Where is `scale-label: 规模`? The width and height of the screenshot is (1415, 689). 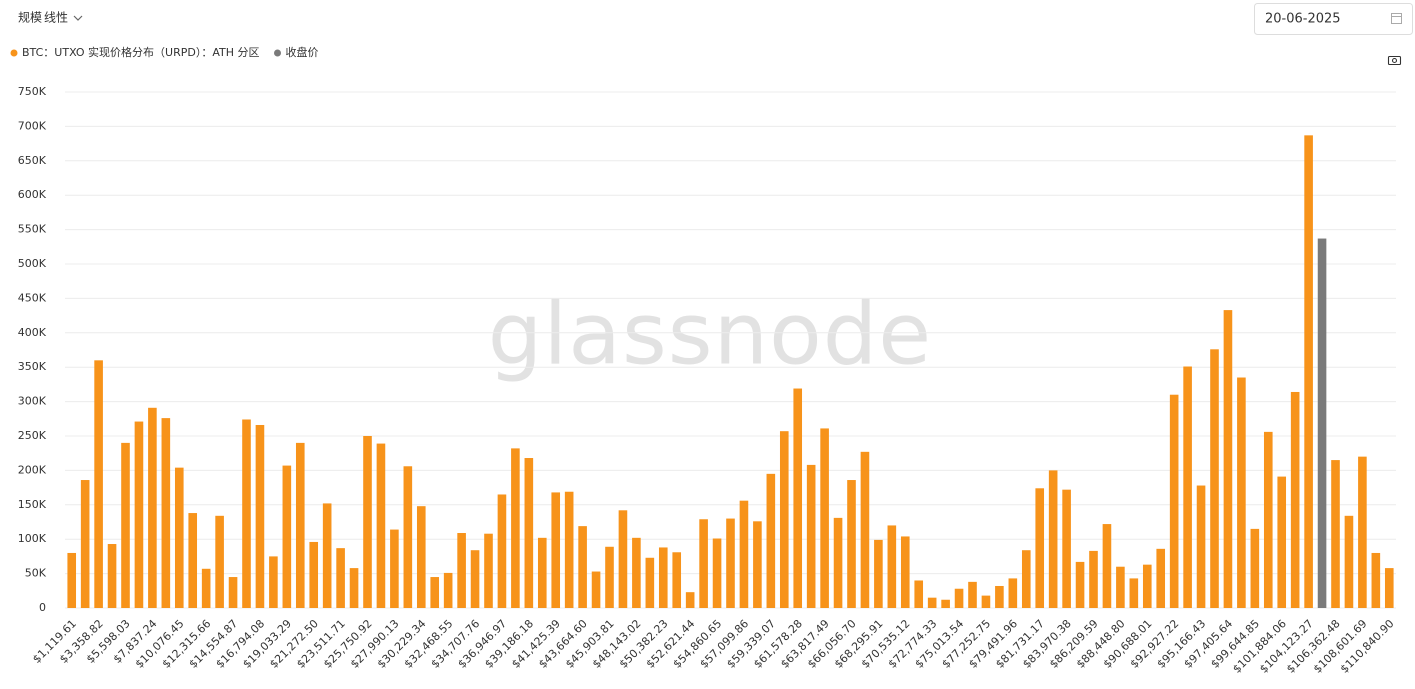 scale-label: 规模 is located at coordinates (30, 17).